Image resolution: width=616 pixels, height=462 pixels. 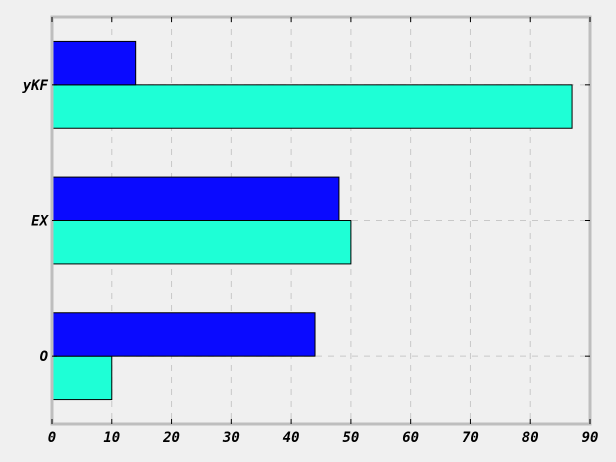 I want to click on x-tick-label: 60, so click(x=410, y=438).